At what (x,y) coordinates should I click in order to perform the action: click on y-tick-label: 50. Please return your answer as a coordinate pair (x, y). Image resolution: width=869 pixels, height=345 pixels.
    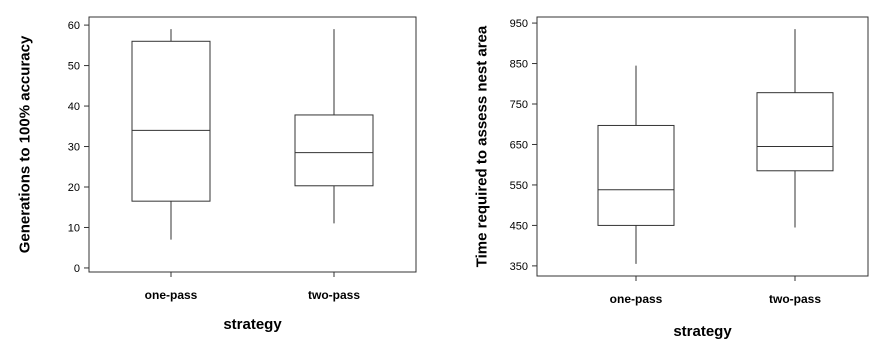
    Looking at the image, I should click on (74, 67).